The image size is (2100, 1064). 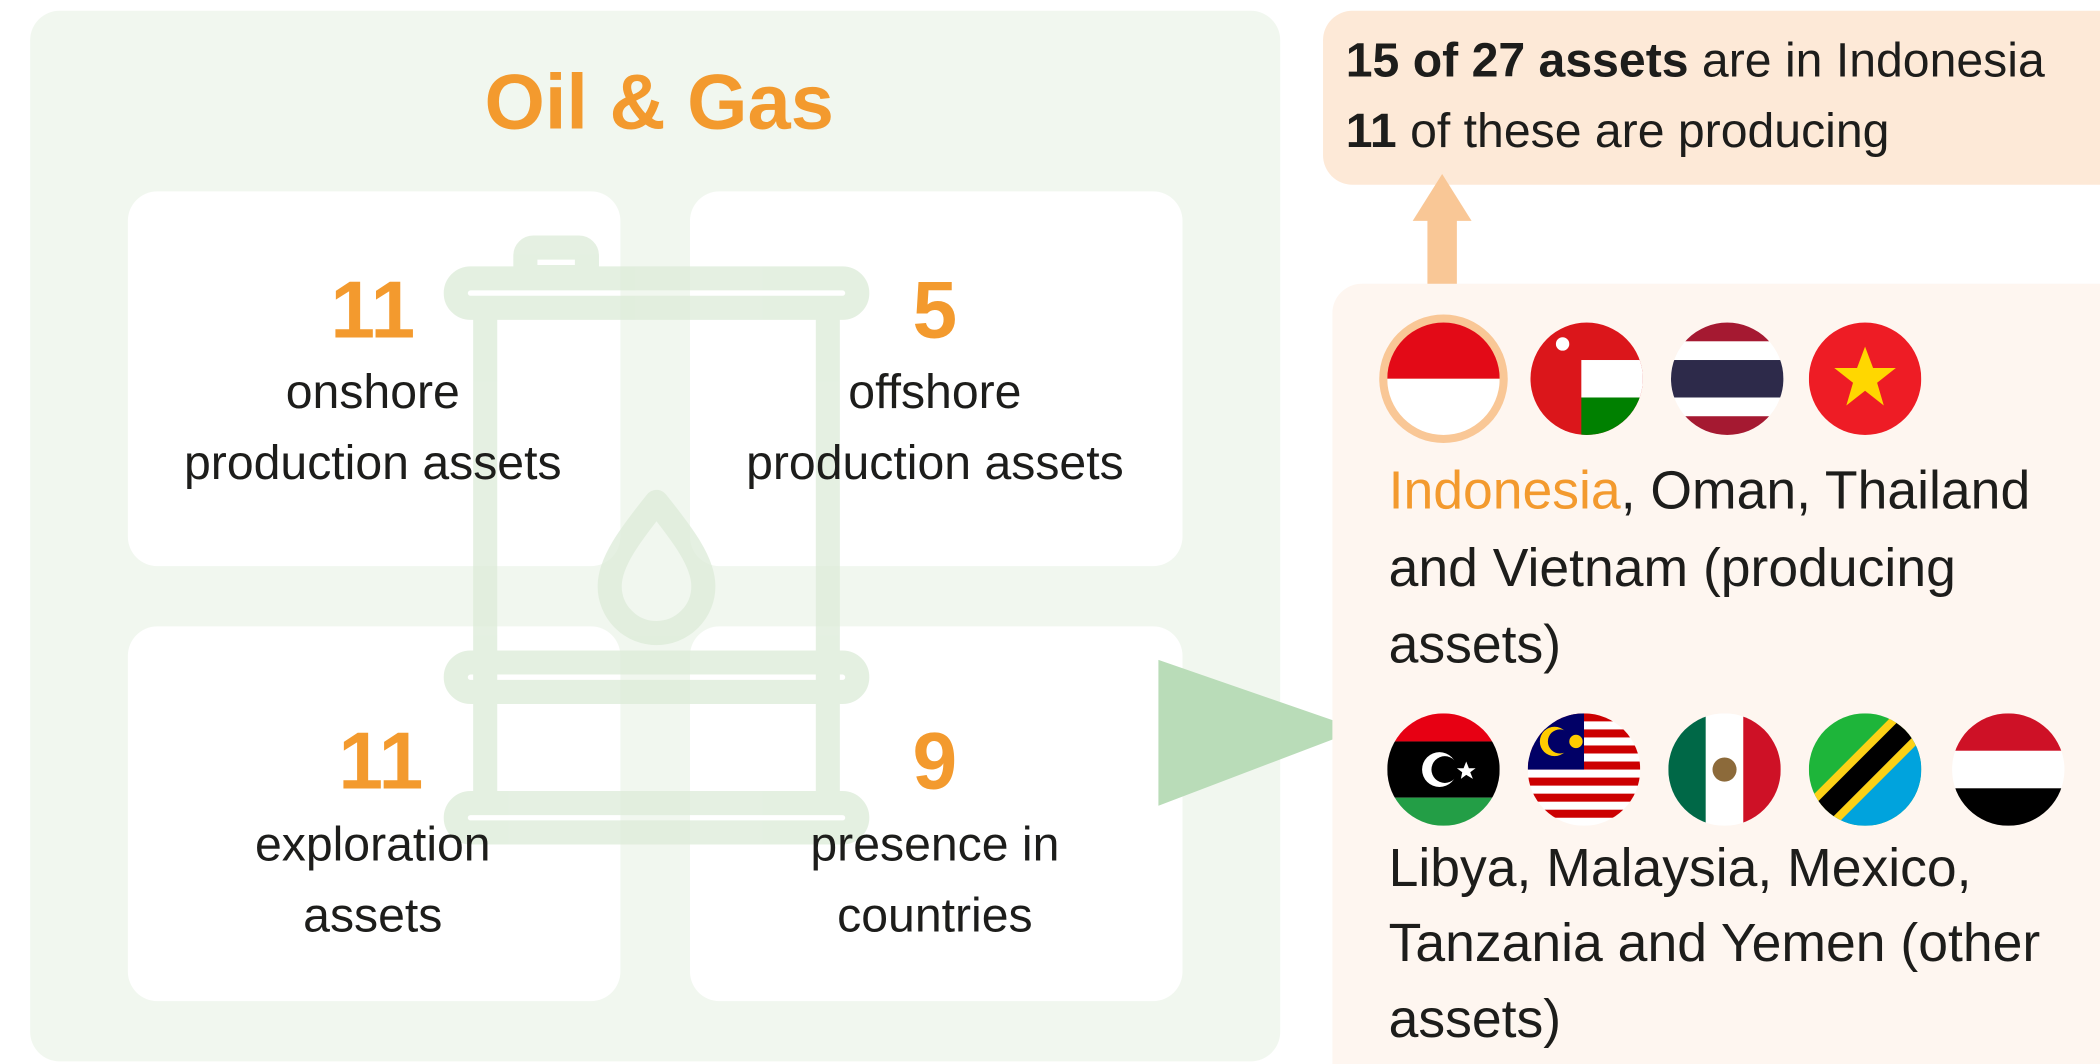 I want to click on barrel-icon, so click(x=656, y=540).